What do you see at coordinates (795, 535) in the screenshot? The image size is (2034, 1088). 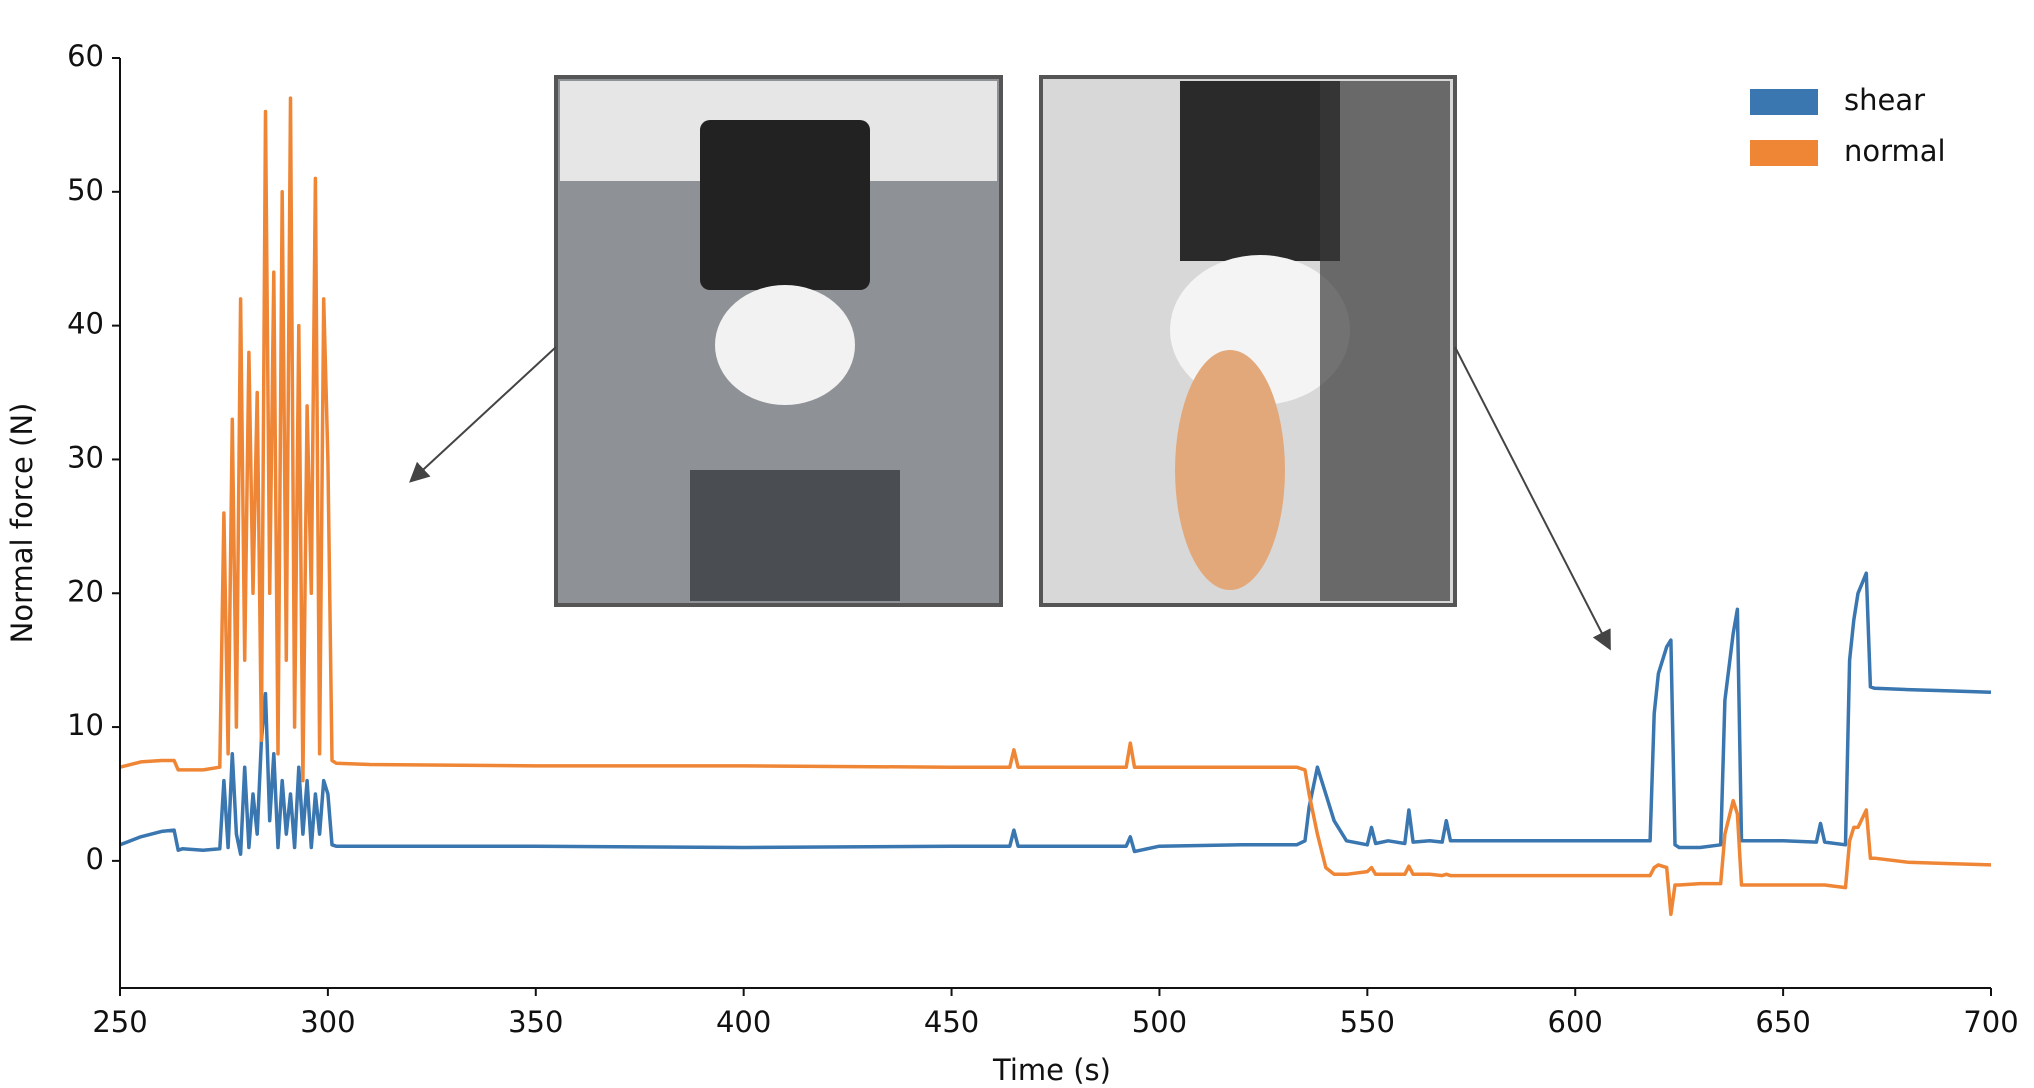 I see `photo-block` at bounding box center [795, 535].